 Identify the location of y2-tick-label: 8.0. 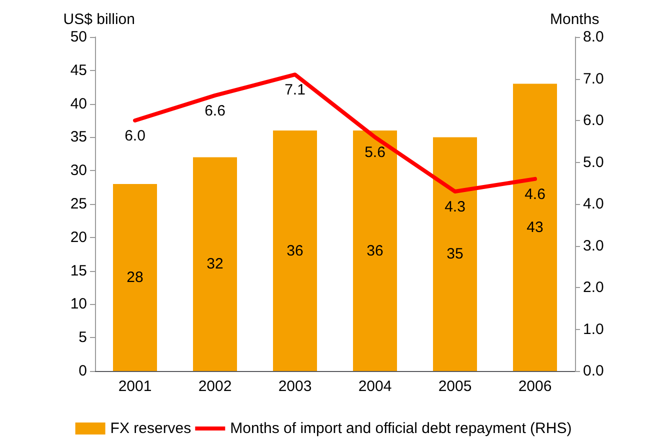
(593, 37).